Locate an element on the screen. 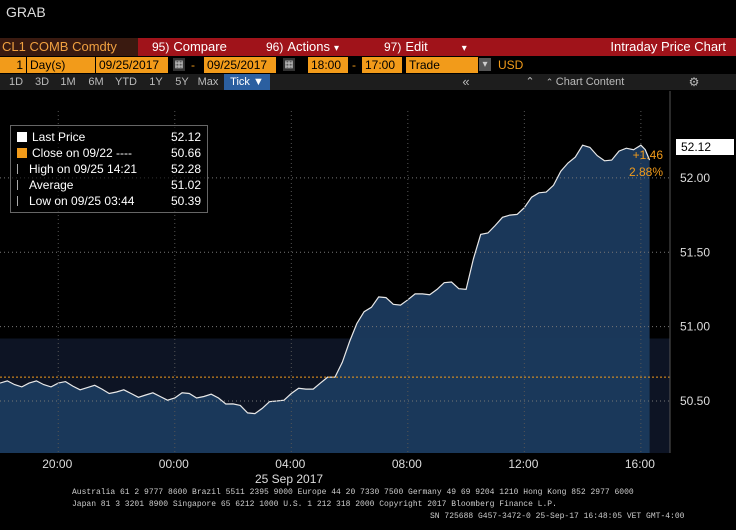  legend-item: Average is located at coordinates (45, 185).